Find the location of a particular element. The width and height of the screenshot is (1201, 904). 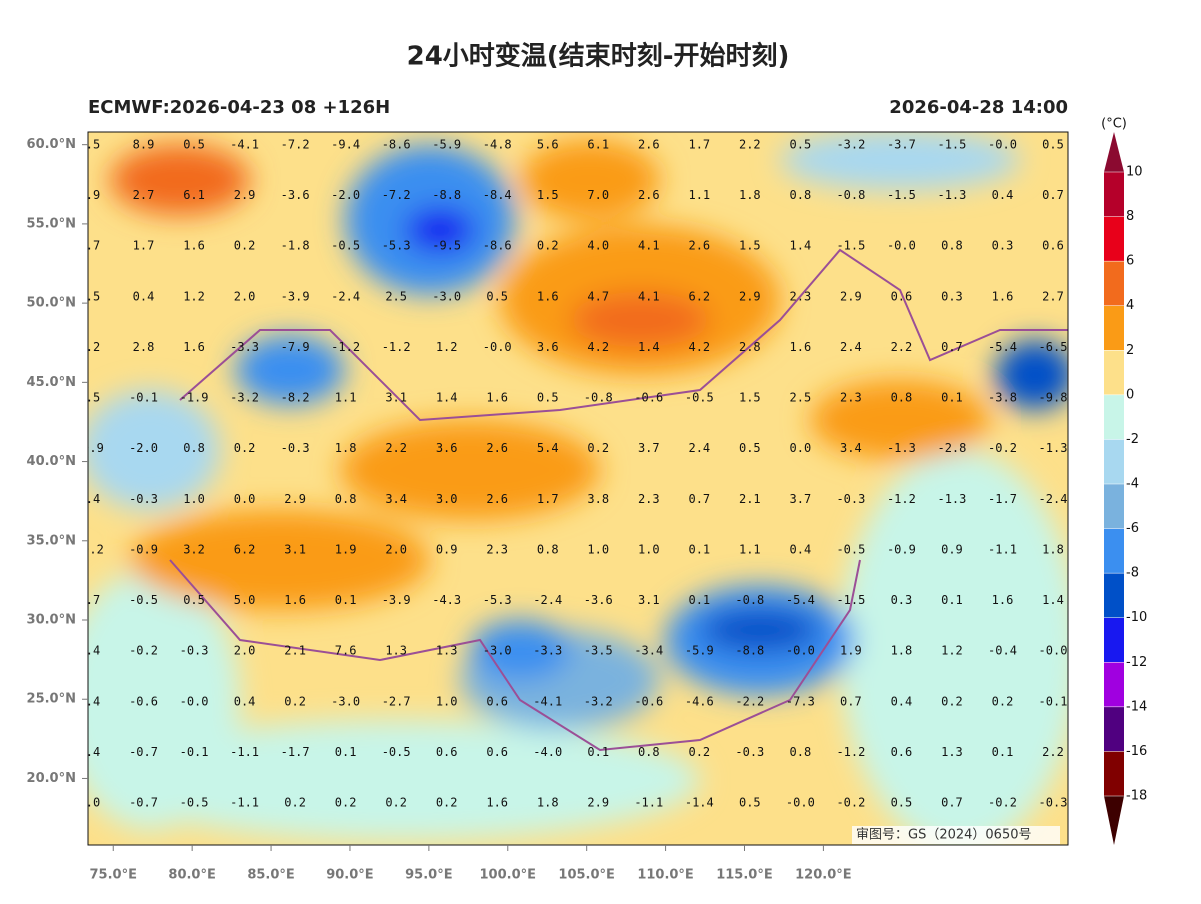

grid-value: -7.3 is located at coordinates (800, 701).